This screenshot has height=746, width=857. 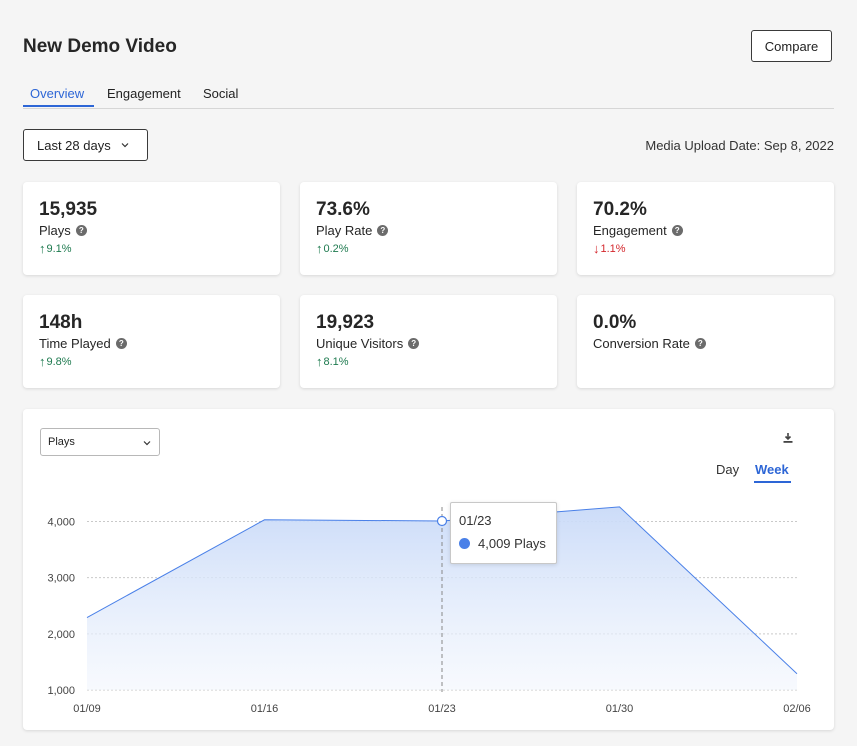 What do you see at coordinates (772, 482) in the screenshot?
I see `granularity-active-indicator` at bounding box center [772, 482].